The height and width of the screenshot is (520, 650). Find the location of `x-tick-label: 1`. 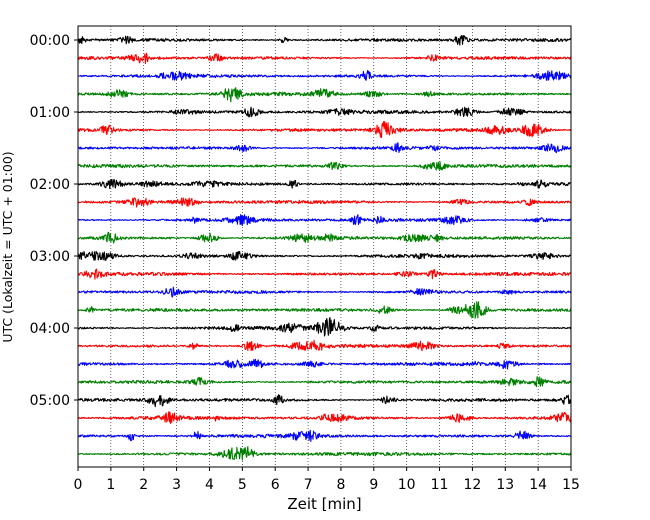

x-tick-label: 1 is located at coordinates (110, 485).